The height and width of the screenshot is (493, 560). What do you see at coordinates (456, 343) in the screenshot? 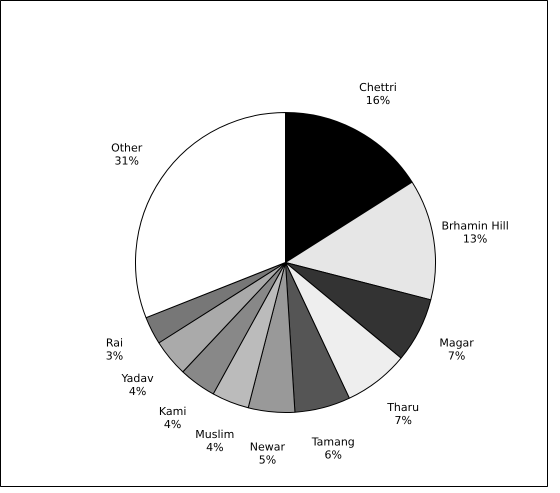
I see `slice-label: Magar` at bounding box center [456, 343].